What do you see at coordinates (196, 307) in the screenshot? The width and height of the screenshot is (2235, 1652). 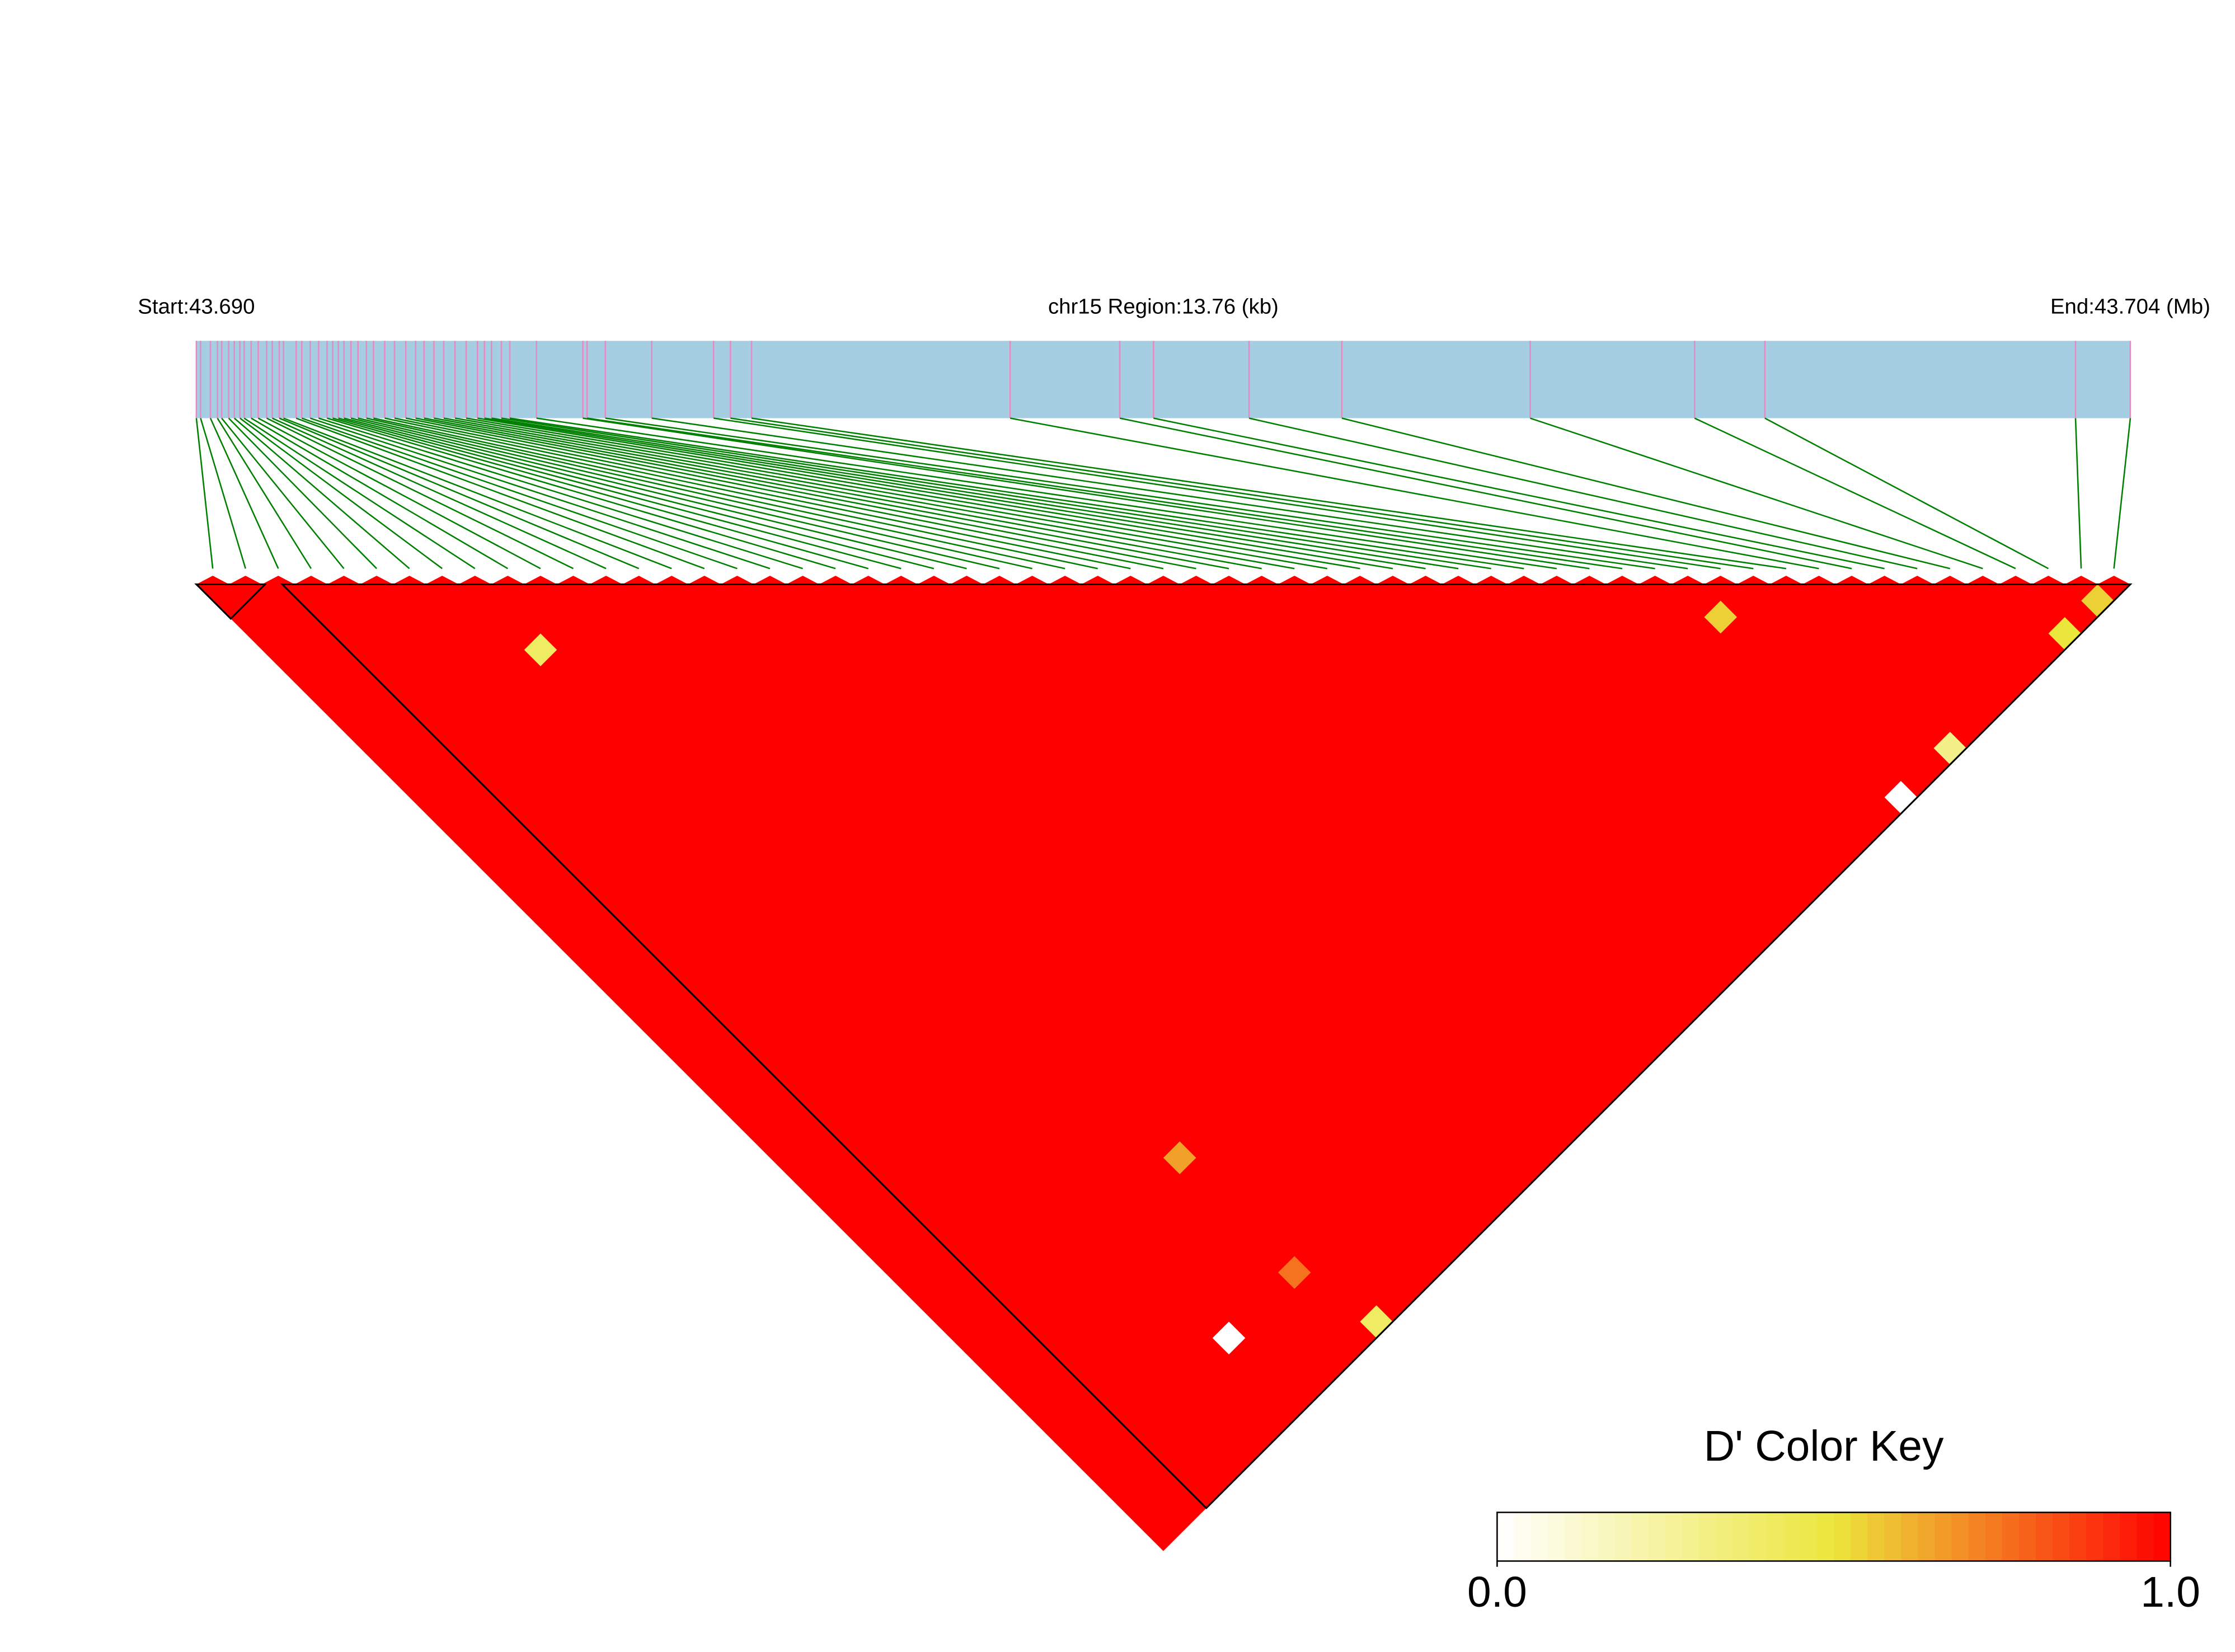 I see `start-label: Start:43.690` at bounding box center [196, 307].